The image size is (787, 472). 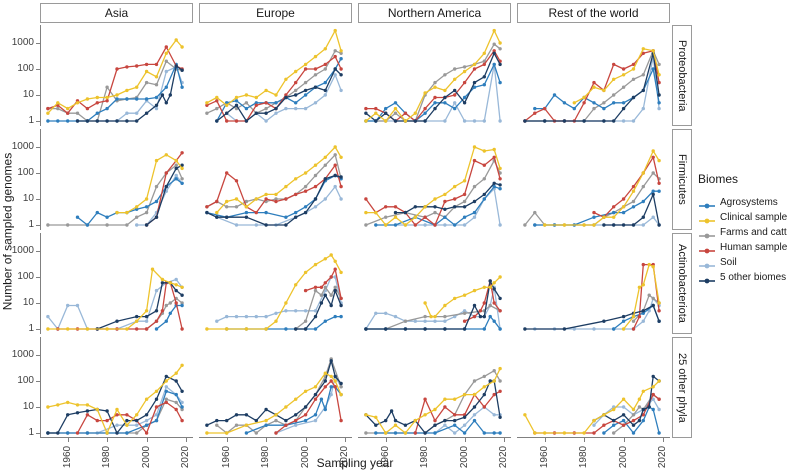 I want to click on legend-item-agrosystems: Agrosystems, so click(x=742, y=202).